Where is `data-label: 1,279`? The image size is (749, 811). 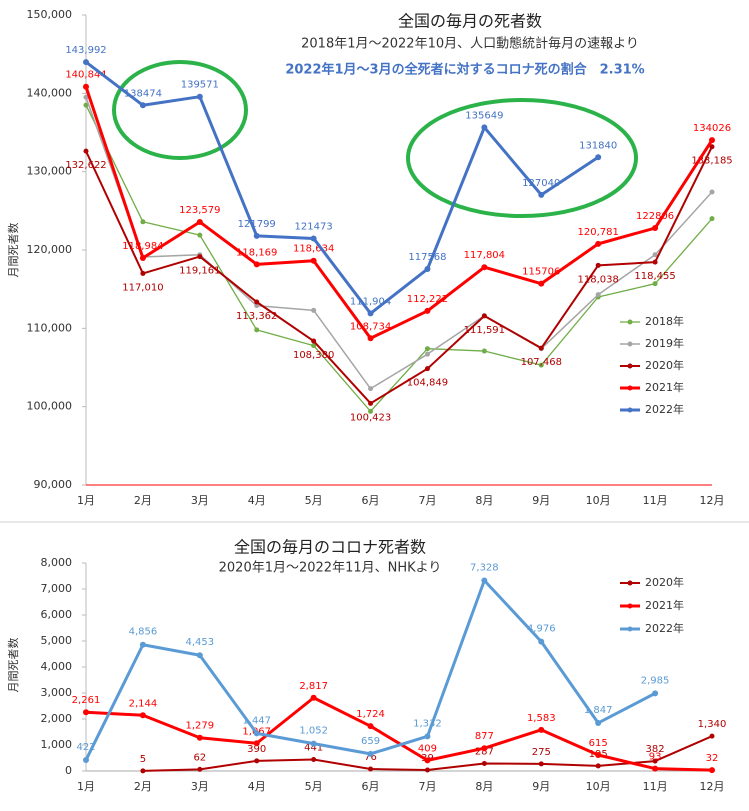 data-label: 1,279 is located at coordinates (199, 726).